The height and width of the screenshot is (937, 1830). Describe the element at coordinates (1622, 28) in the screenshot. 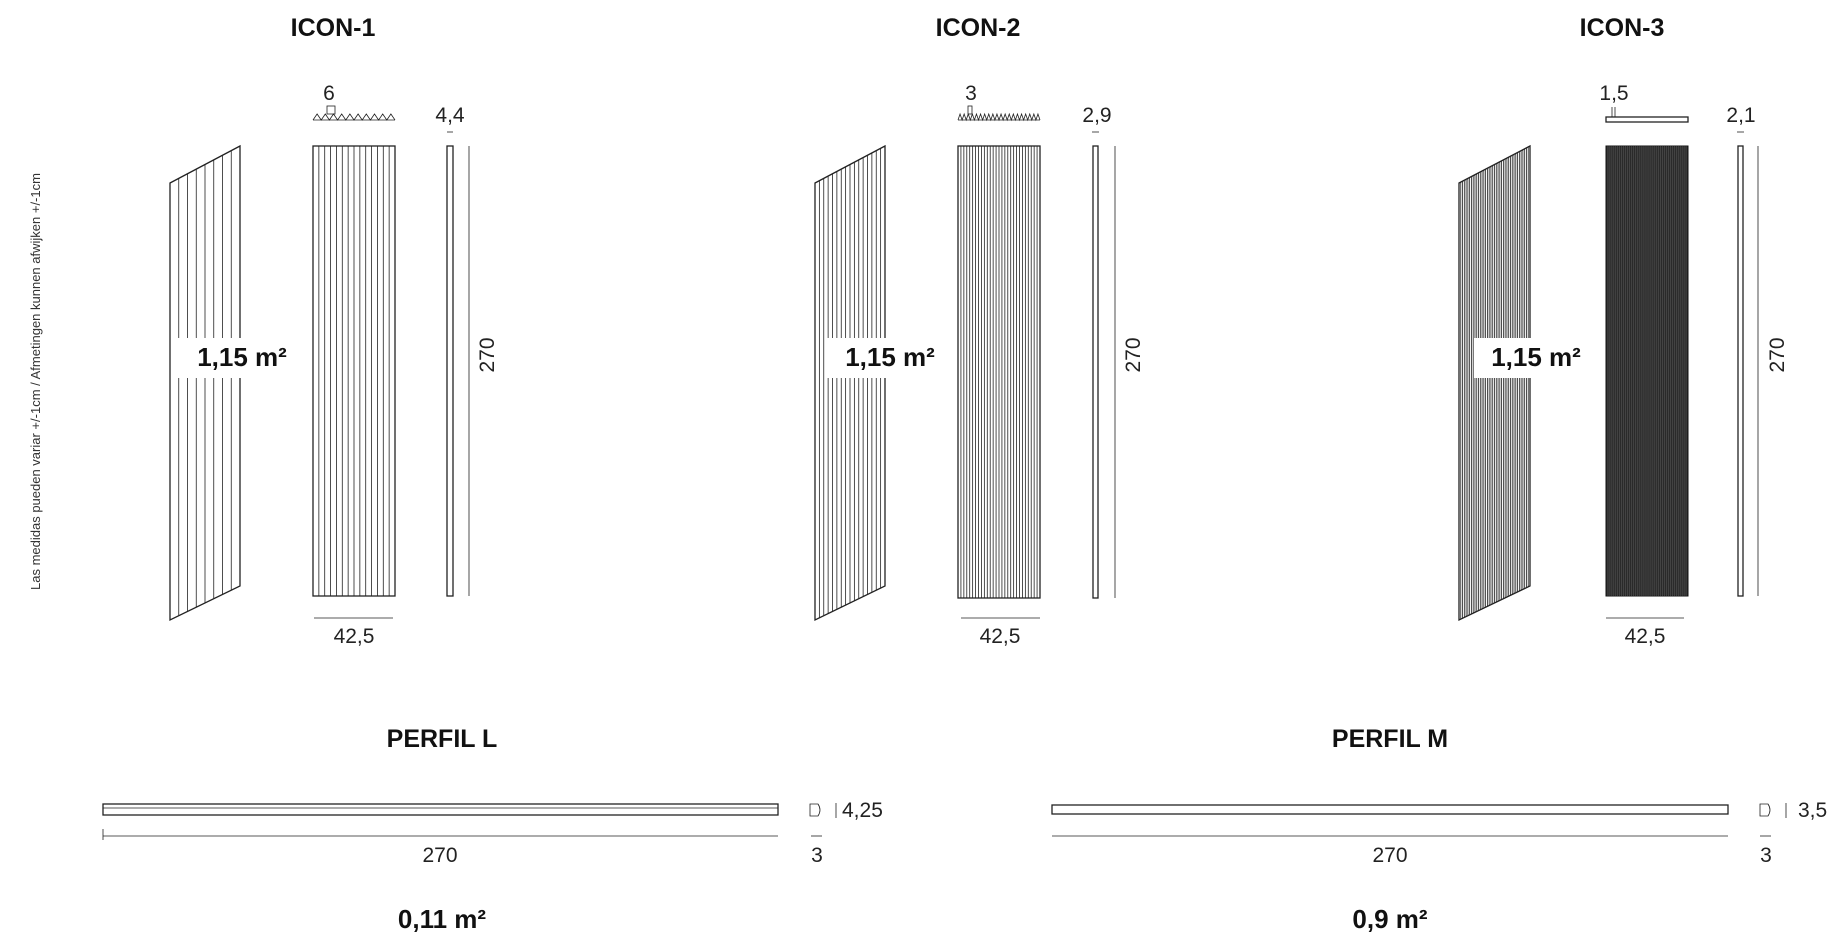

I see `panel-title: ICON-3` at that location.